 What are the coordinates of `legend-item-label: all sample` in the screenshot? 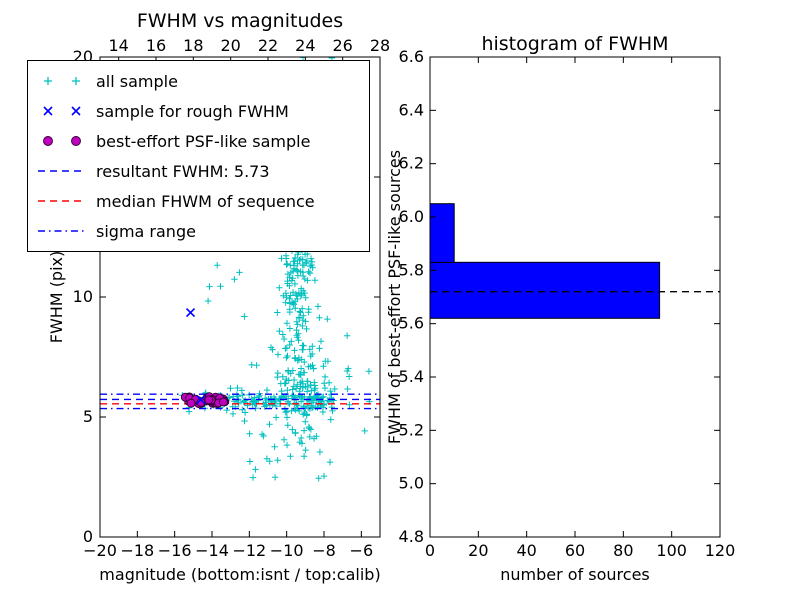 It's located at (137, 81).